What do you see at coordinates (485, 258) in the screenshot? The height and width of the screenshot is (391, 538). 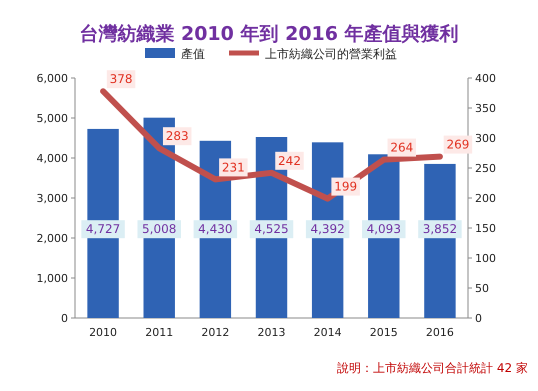 I see `y2-tick-label: 100` at bounding box center [485, 258].